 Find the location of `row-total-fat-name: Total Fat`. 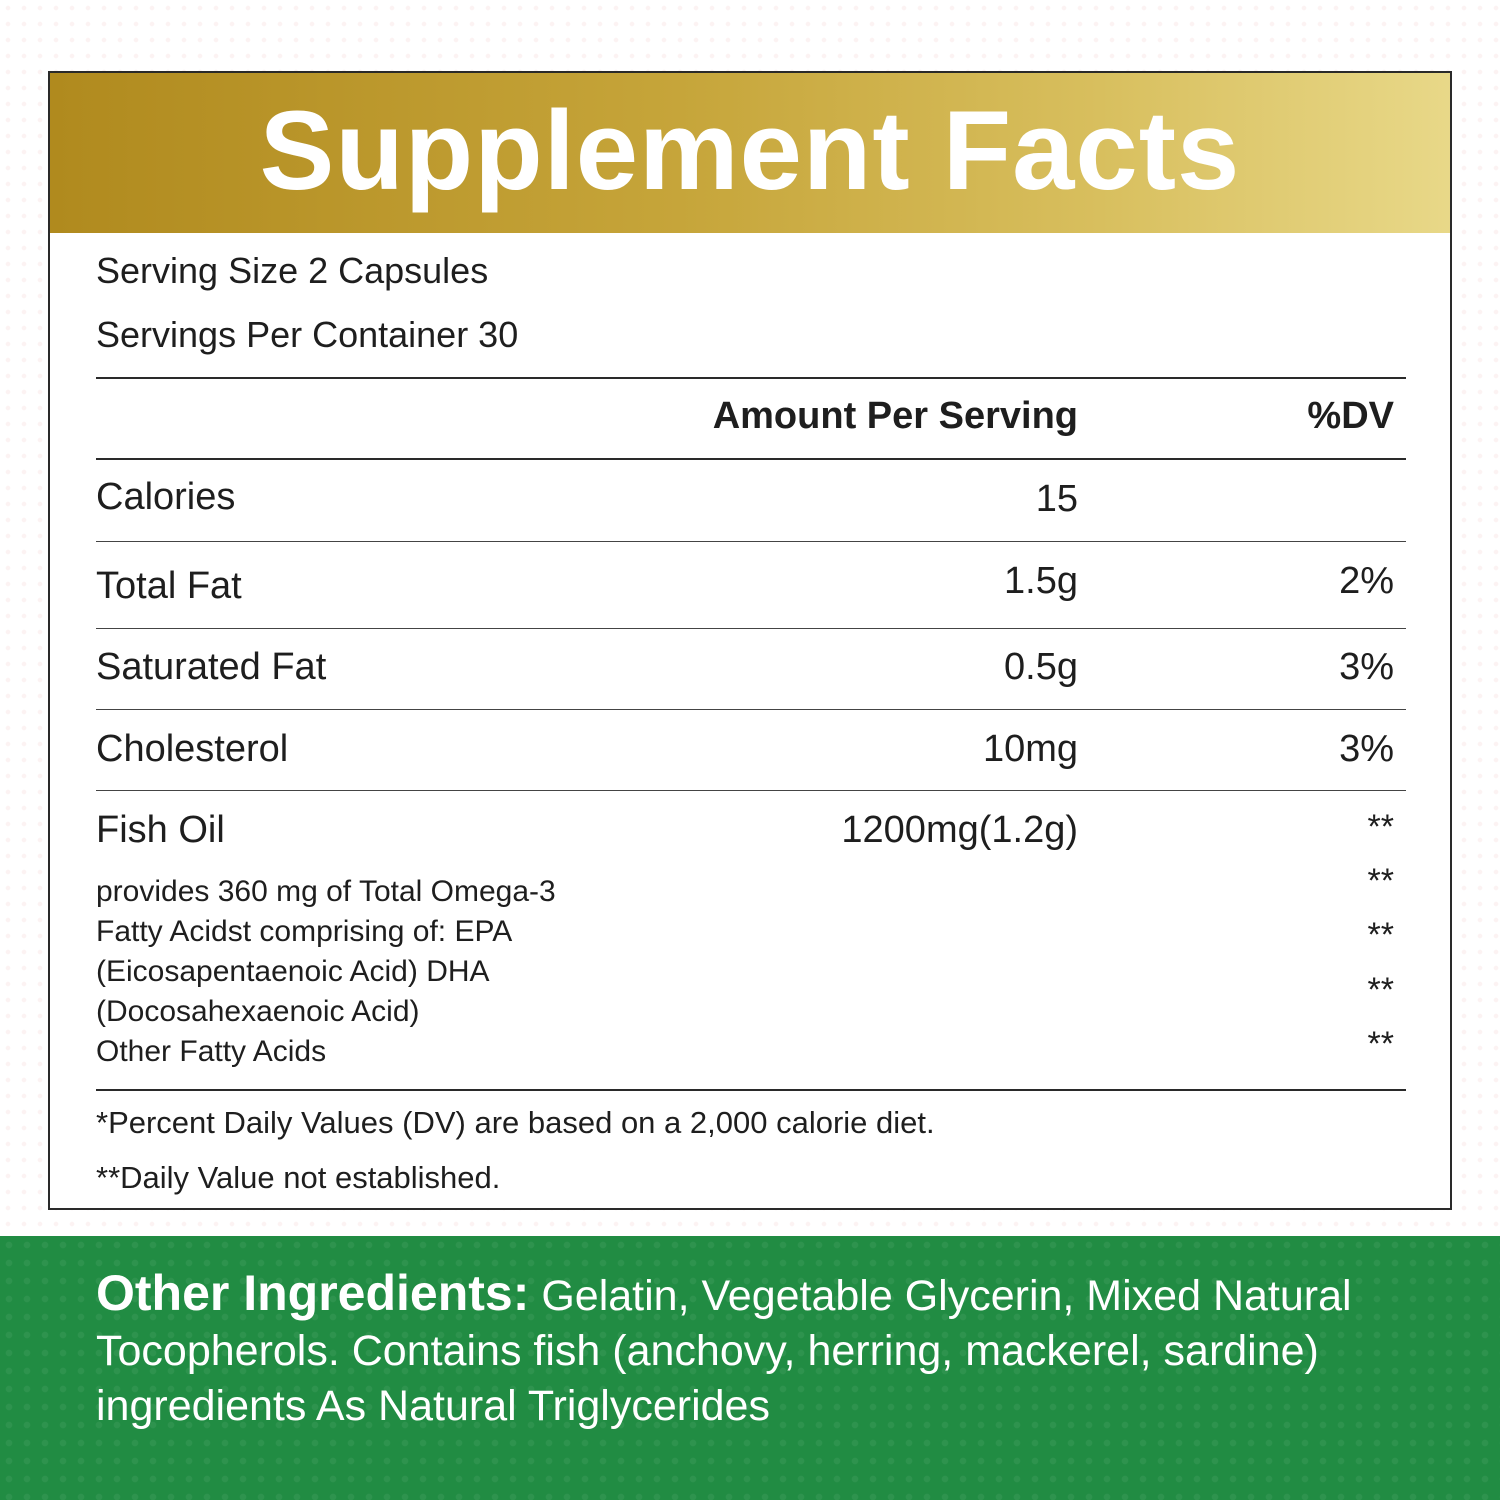

row-total-fat-name: Total Fat is located at coordinates (169, 586).